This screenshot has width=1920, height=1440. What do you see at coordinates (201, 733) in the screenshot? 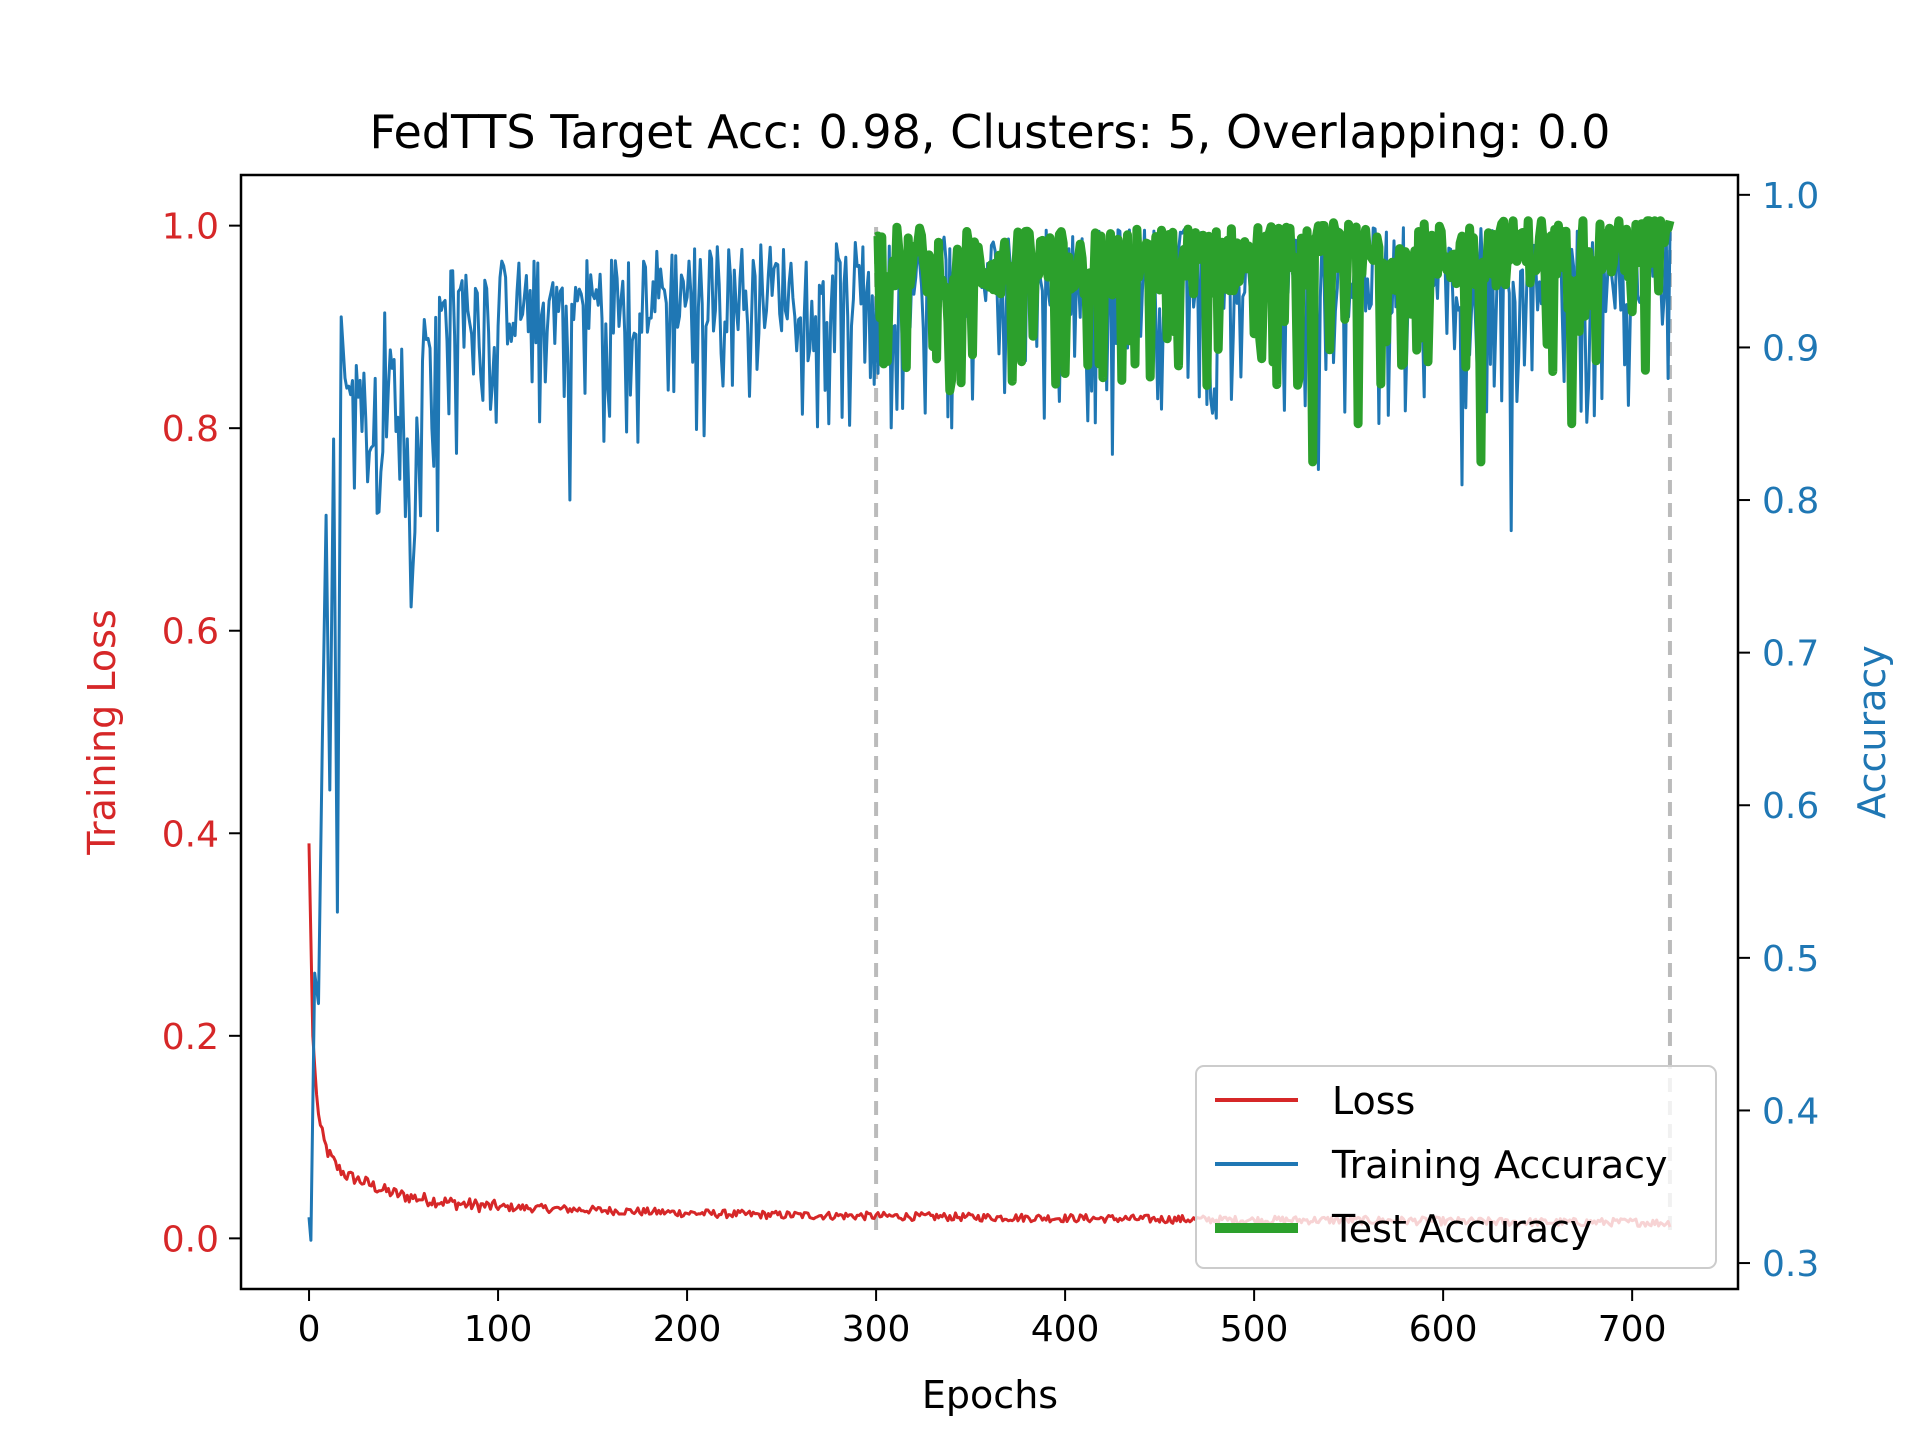
I see `y-axis-left: 0.0 0.2 0.4 0.6 0.8 1.0` at bounding box center [201, 733].